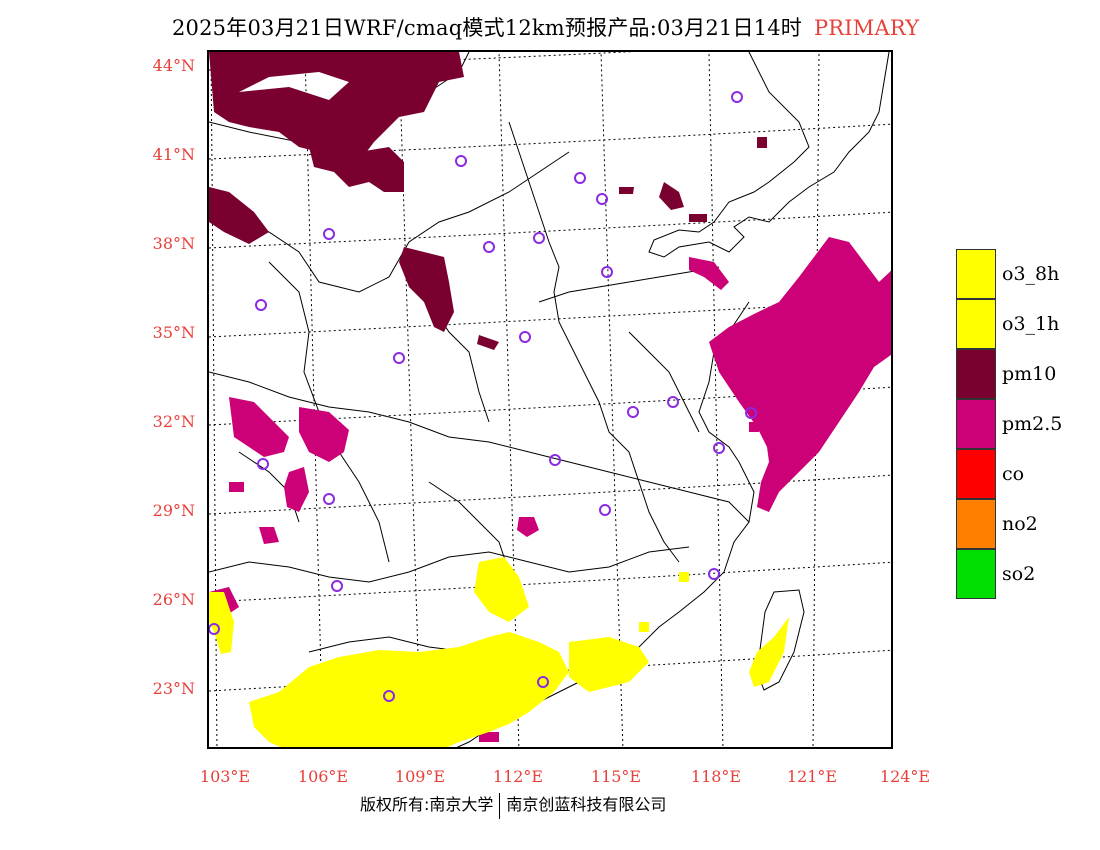 The height and width of the screenshot is (850, 1100). I want to click on copyright-line: 版权所有:南京大学 南京创蓝科技有限公司, so click(513, 805).